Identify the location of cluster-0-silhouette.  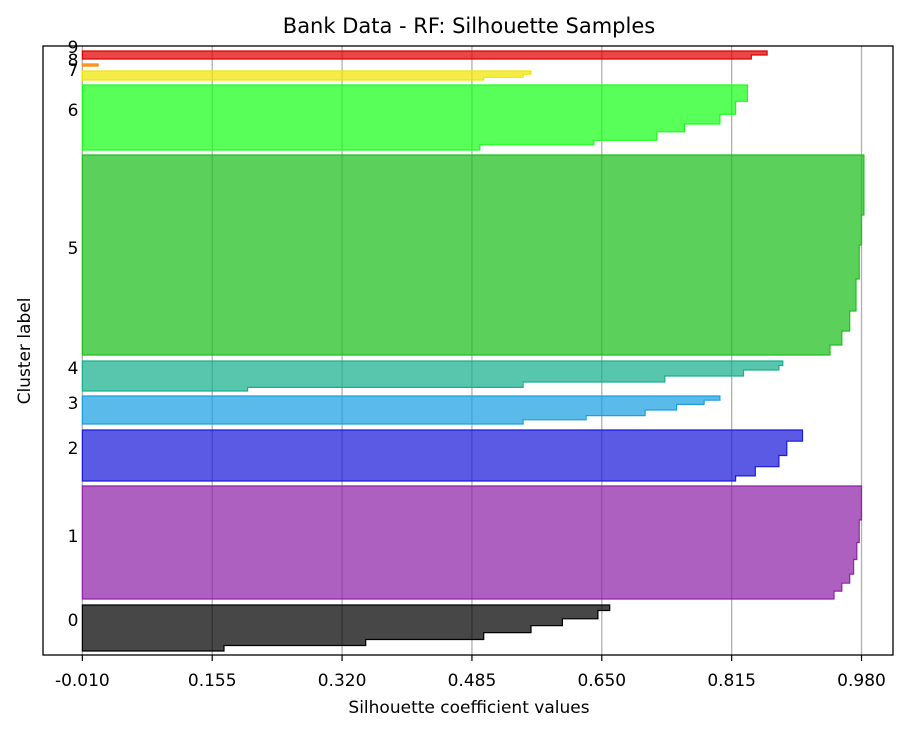
(346, 628).